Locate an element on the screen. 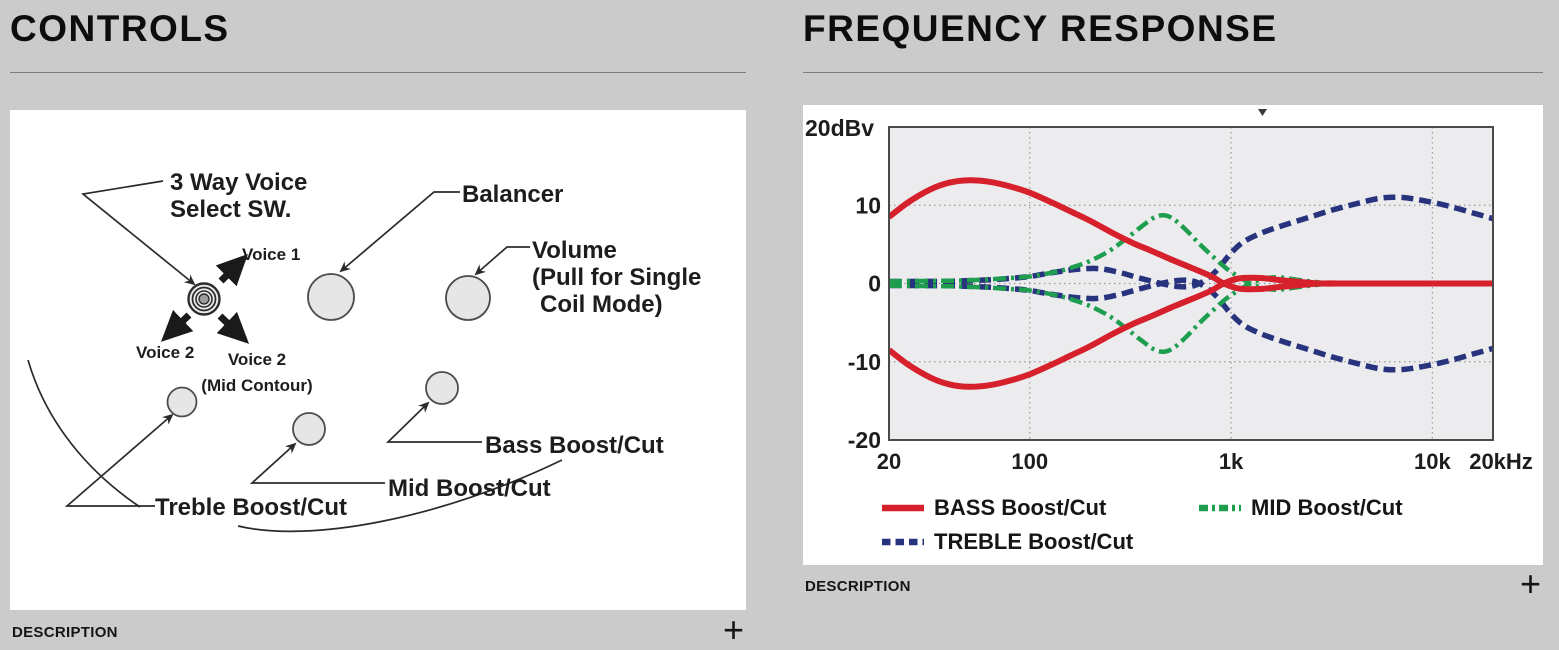 The image size is (1559, 650). controls-title: CONTROLS is located at coordinates (120, 28).